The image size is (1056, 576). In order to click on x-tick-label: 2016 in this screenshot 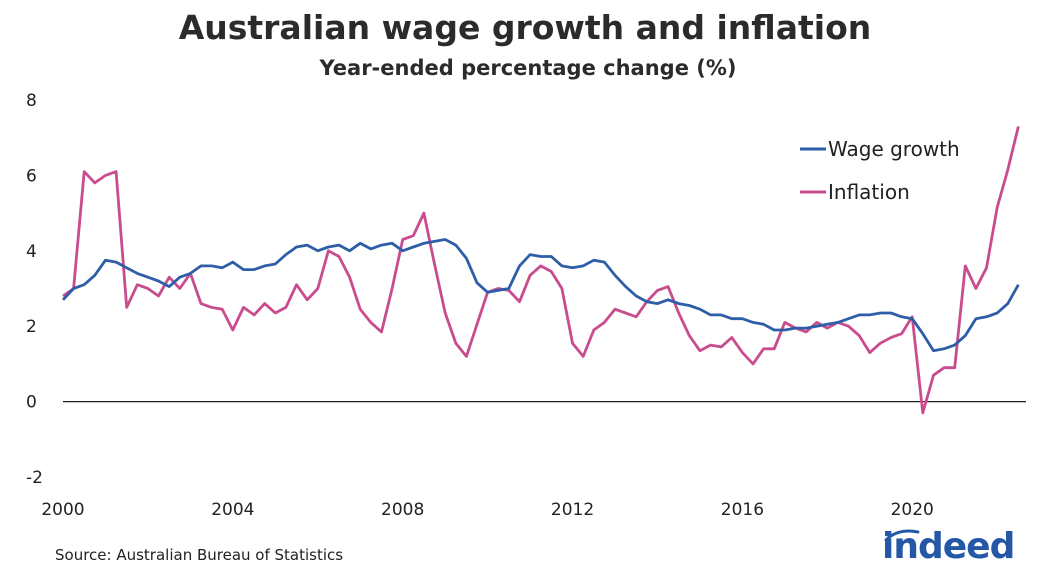, I will do `click(742, 510)`.